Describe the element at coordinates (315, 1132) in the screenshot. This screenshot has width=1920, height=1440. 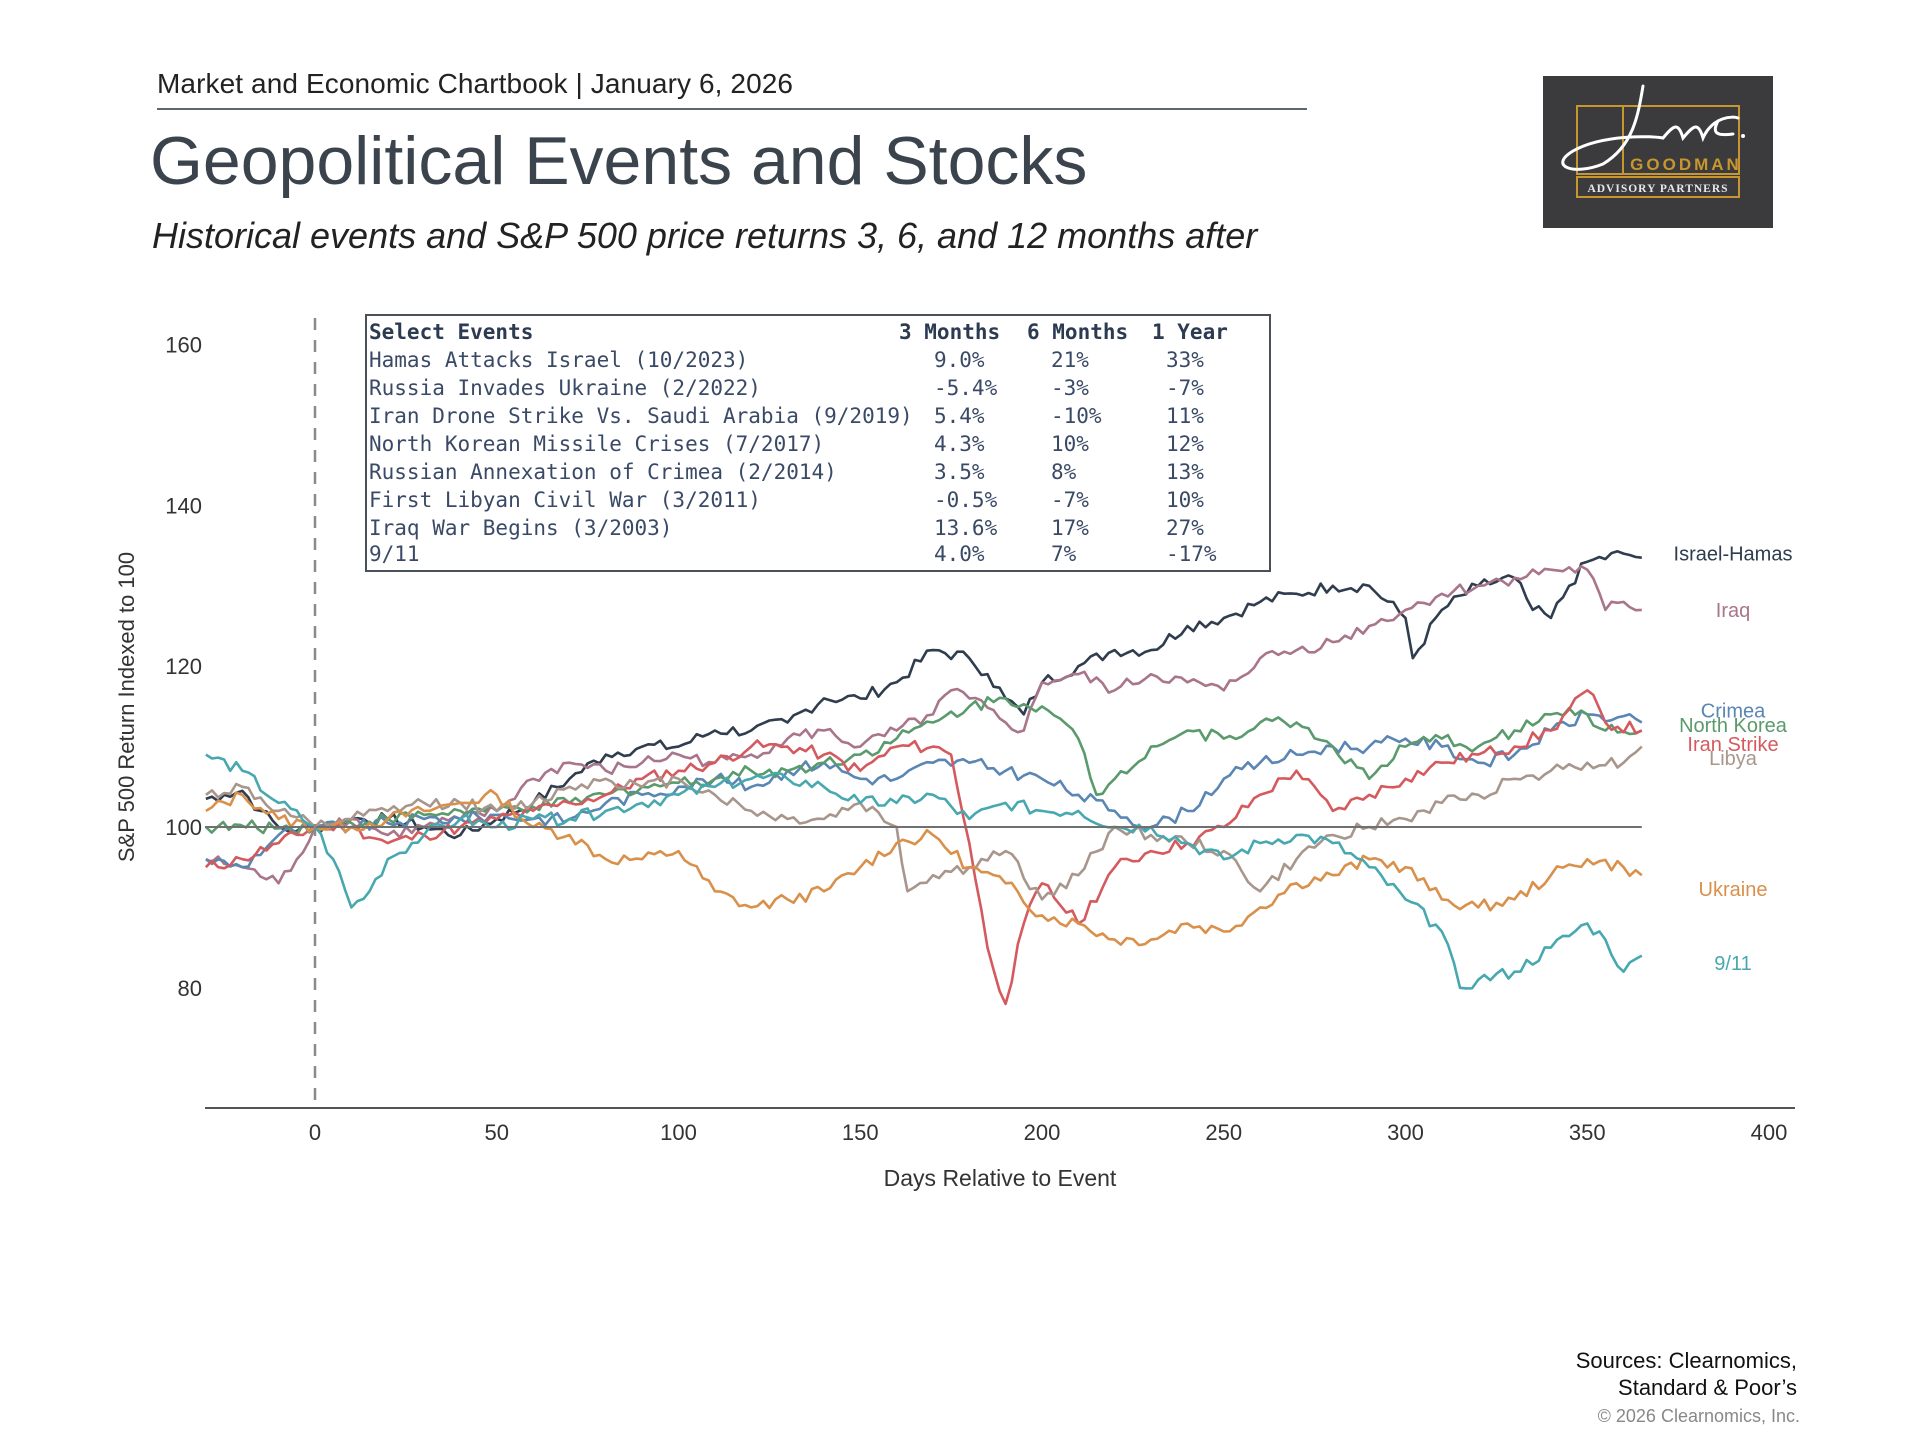
I see `x-tick-label: 0` at that location.